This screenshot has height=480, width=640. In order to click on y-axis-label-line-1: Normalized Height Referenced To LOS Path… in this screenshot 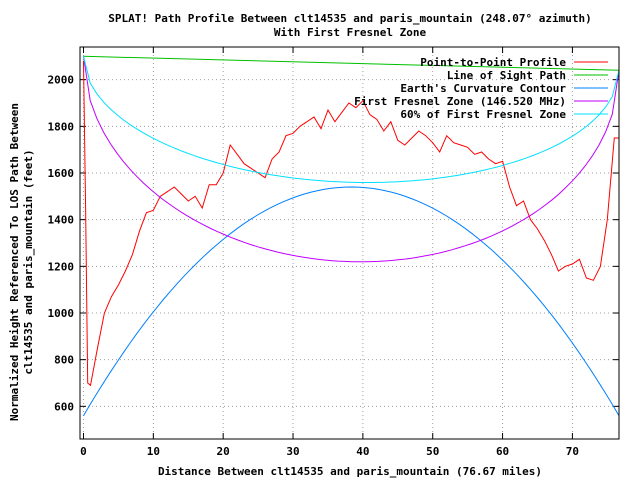, I will do `click(14, 262)`.